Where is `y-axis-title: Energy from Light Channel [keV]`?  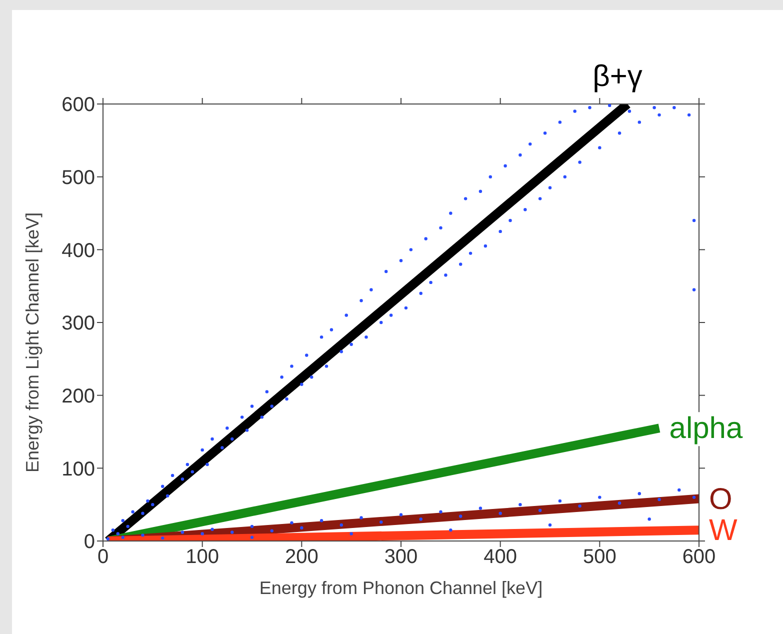
y-axis-title: Energy from Light Channel [keV] is located at coordinates (32, 342).